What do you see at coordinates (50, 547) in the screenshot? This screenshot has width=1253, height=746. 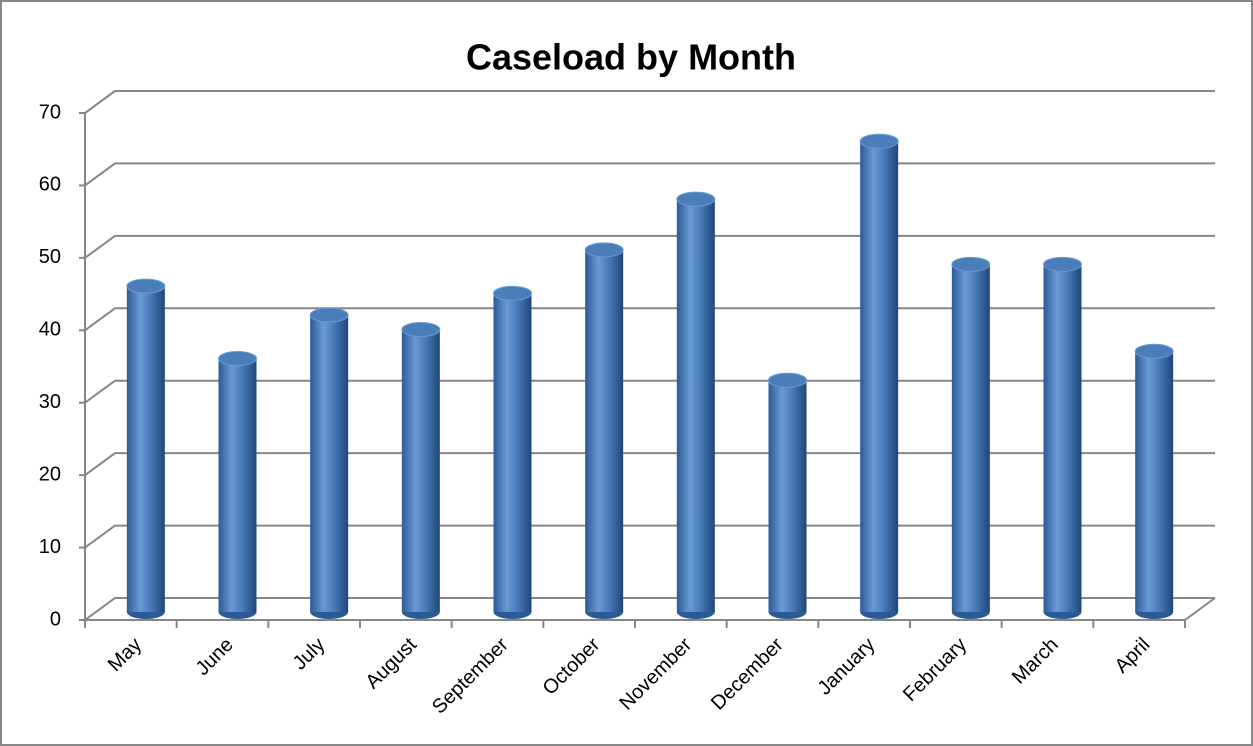 I see `y-tick-label: 10` at bounding box center [50, 547].